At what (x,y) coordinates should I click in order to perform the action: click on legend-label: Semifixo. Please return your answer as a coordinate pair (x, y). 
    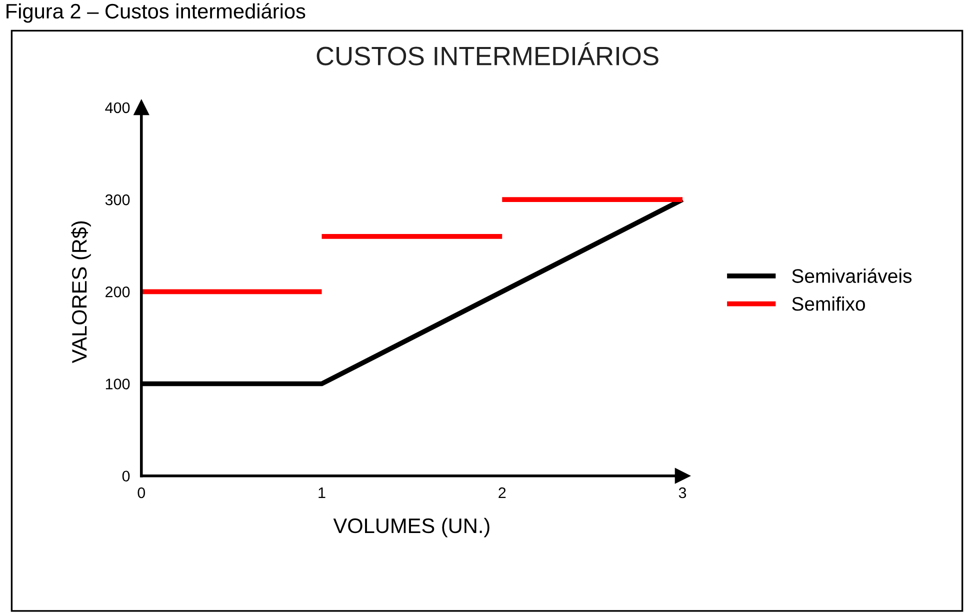
    Looking at the image, I should click on (828, 303).